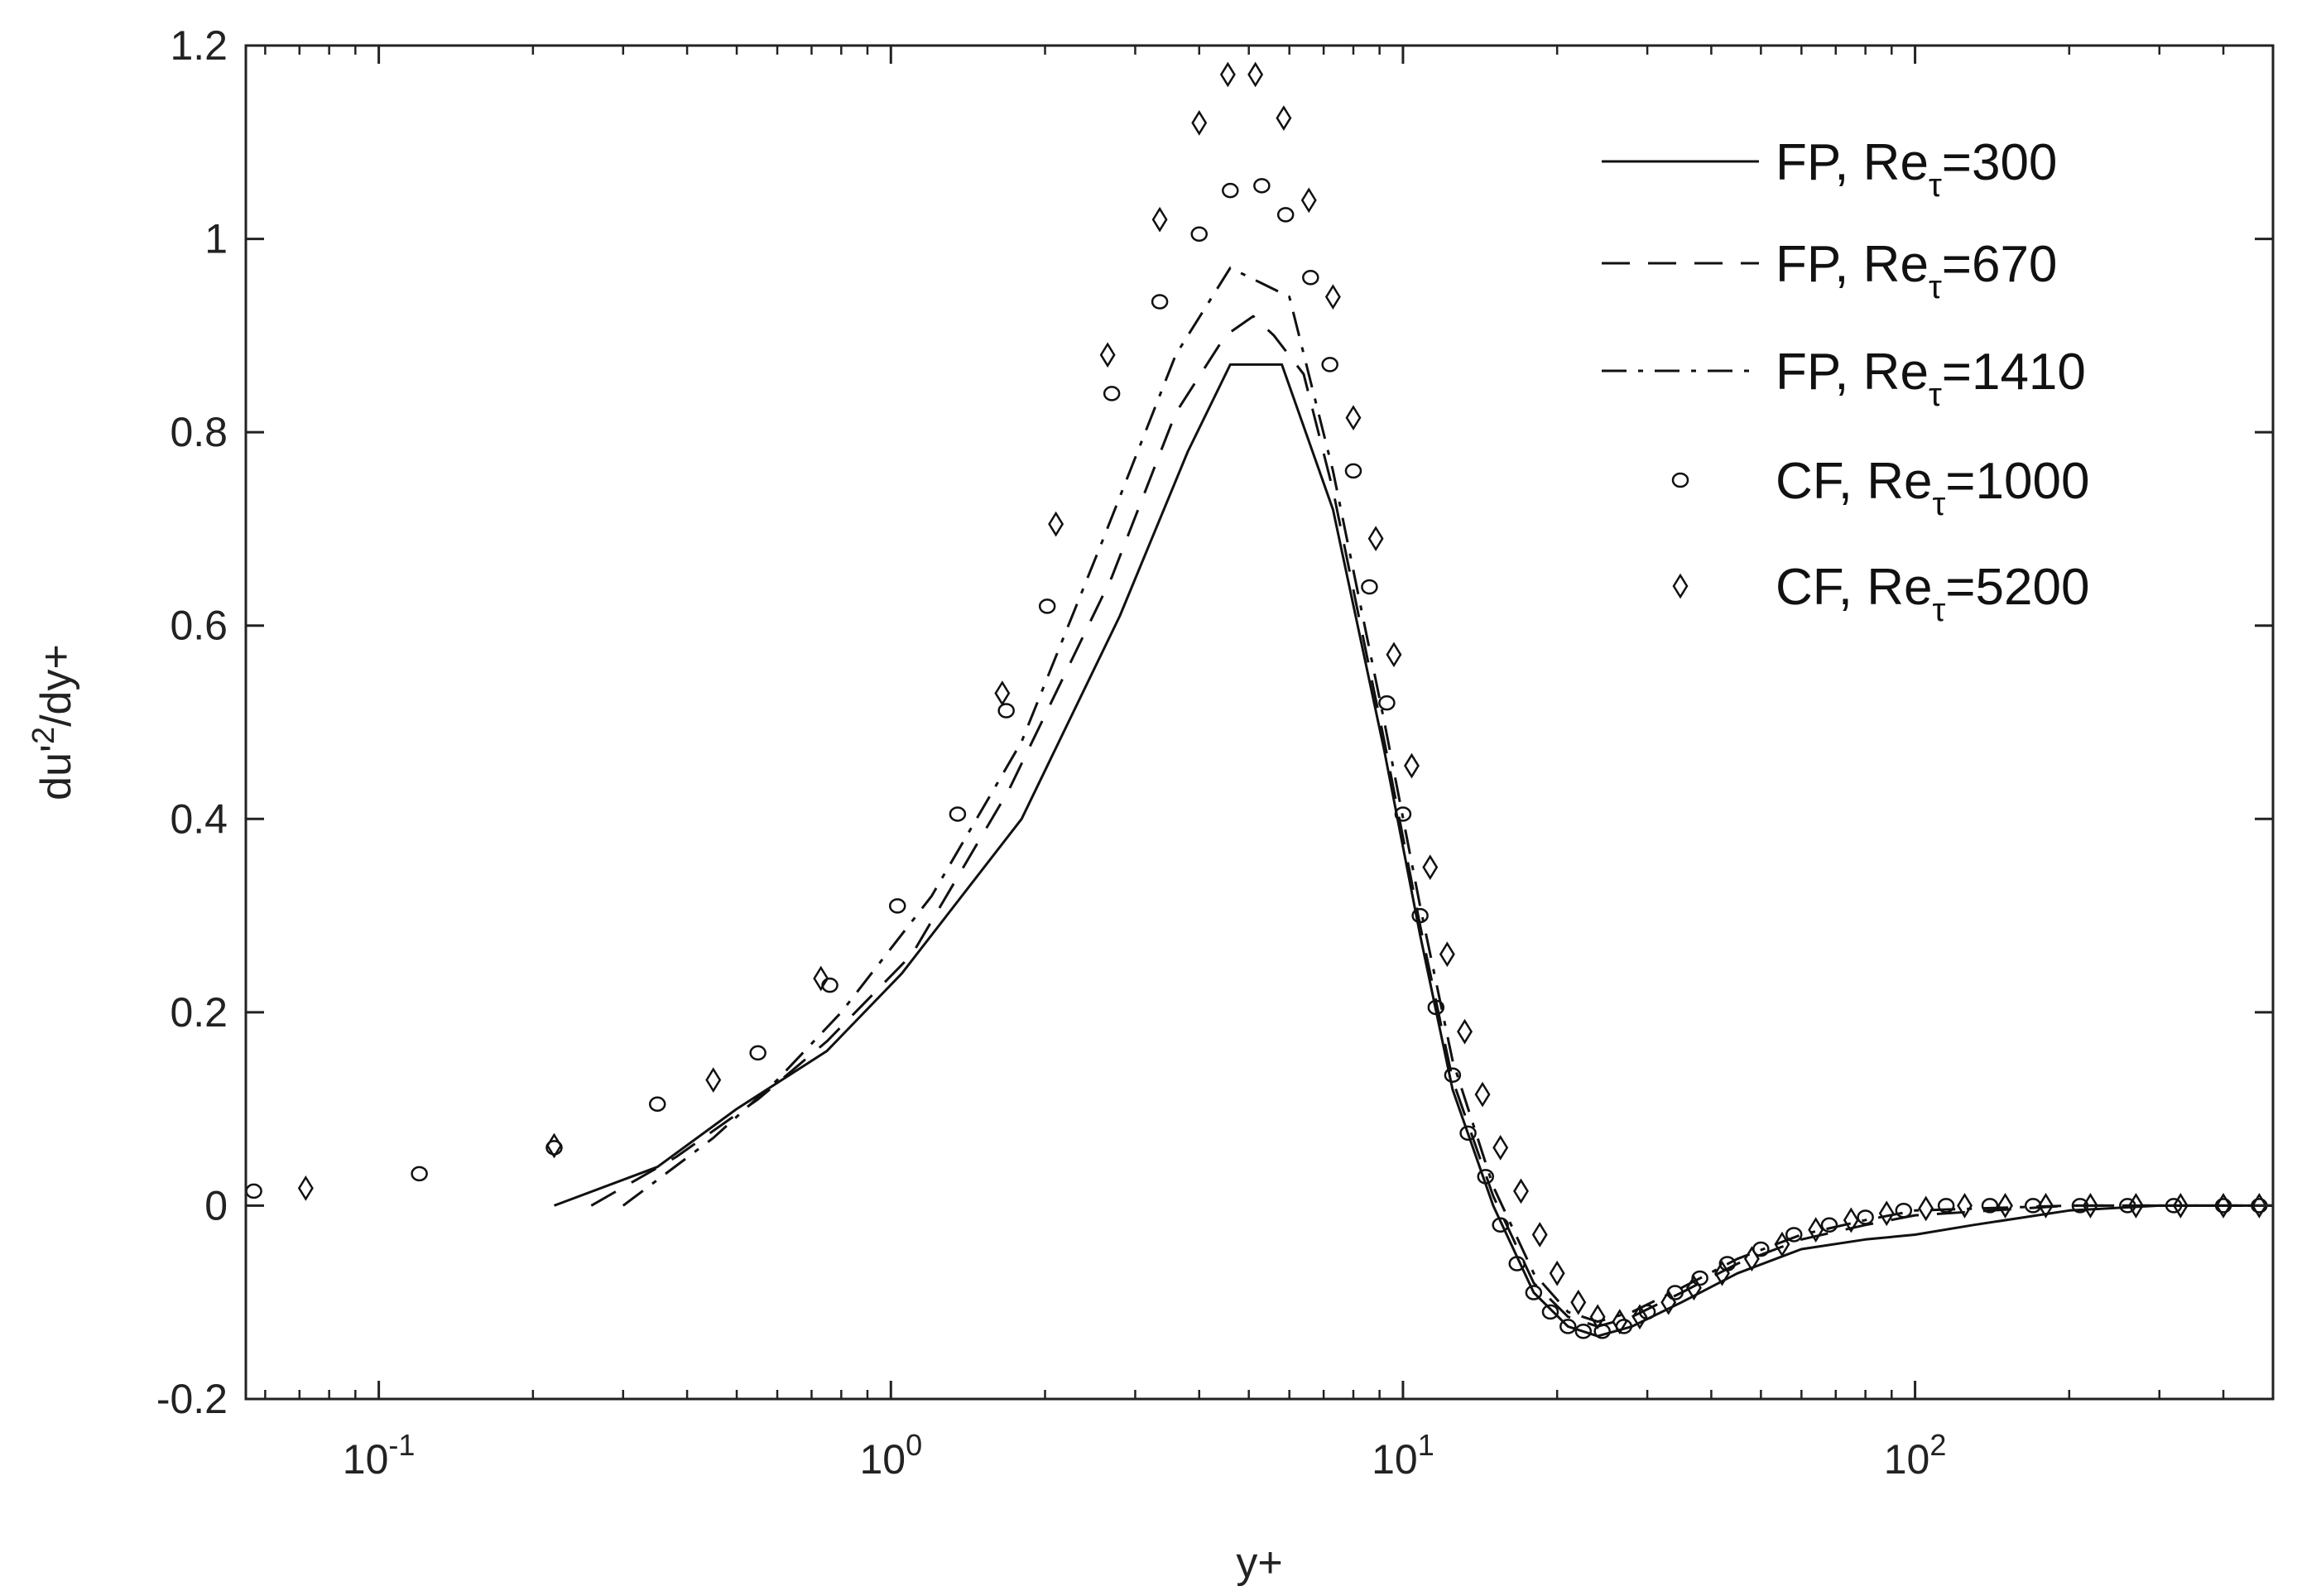 This screenshot has height=1596, width=2297. Describe the element at coordinates (1931, 378) in the screenshot. I see `legend-label: FP, Reτ=1410` at that location.